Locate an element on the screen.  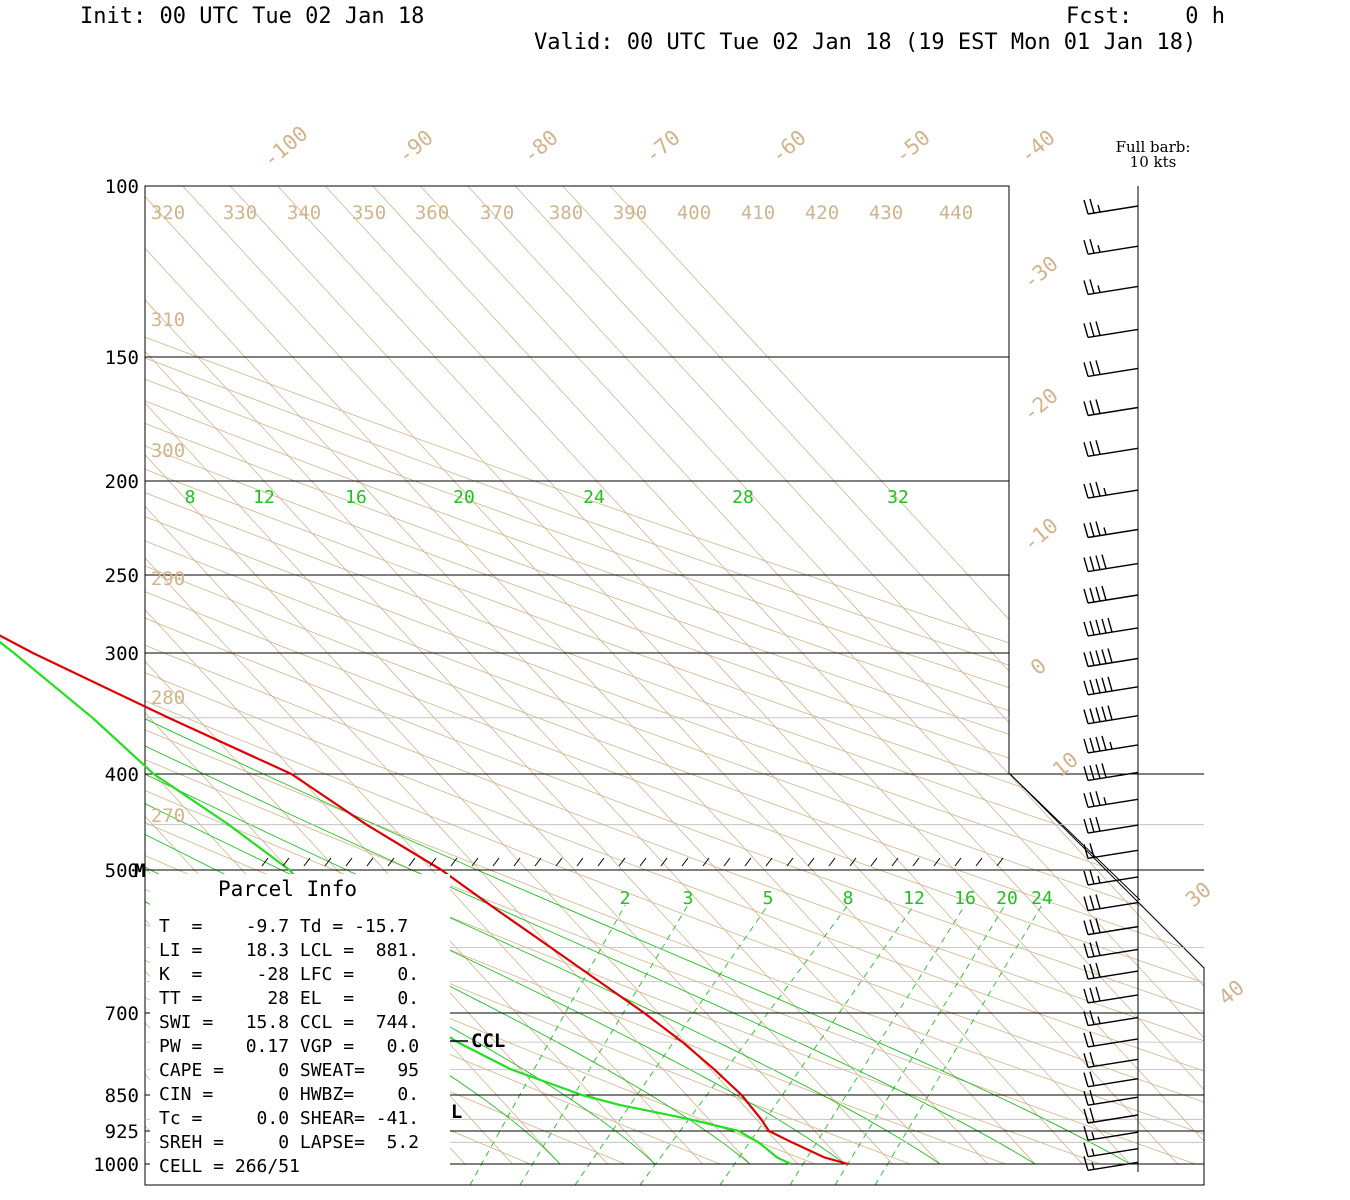
theta-label: 290 is located at coordinates (168, 579).